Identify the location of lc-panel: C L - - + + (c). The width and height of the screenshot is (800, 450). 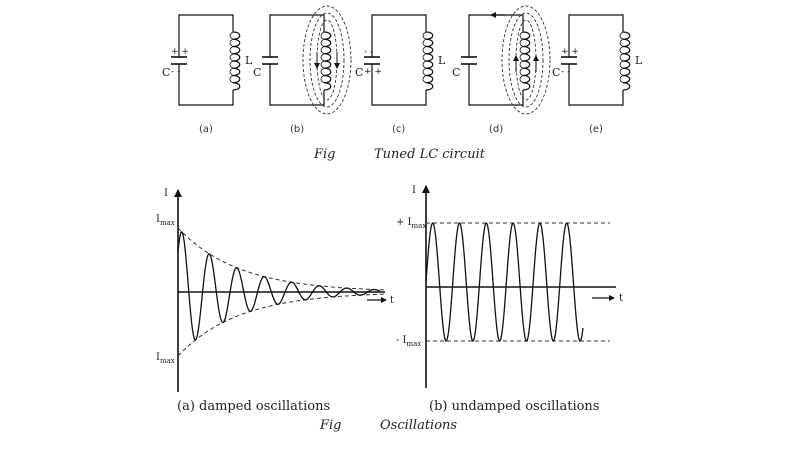
(400, 74).